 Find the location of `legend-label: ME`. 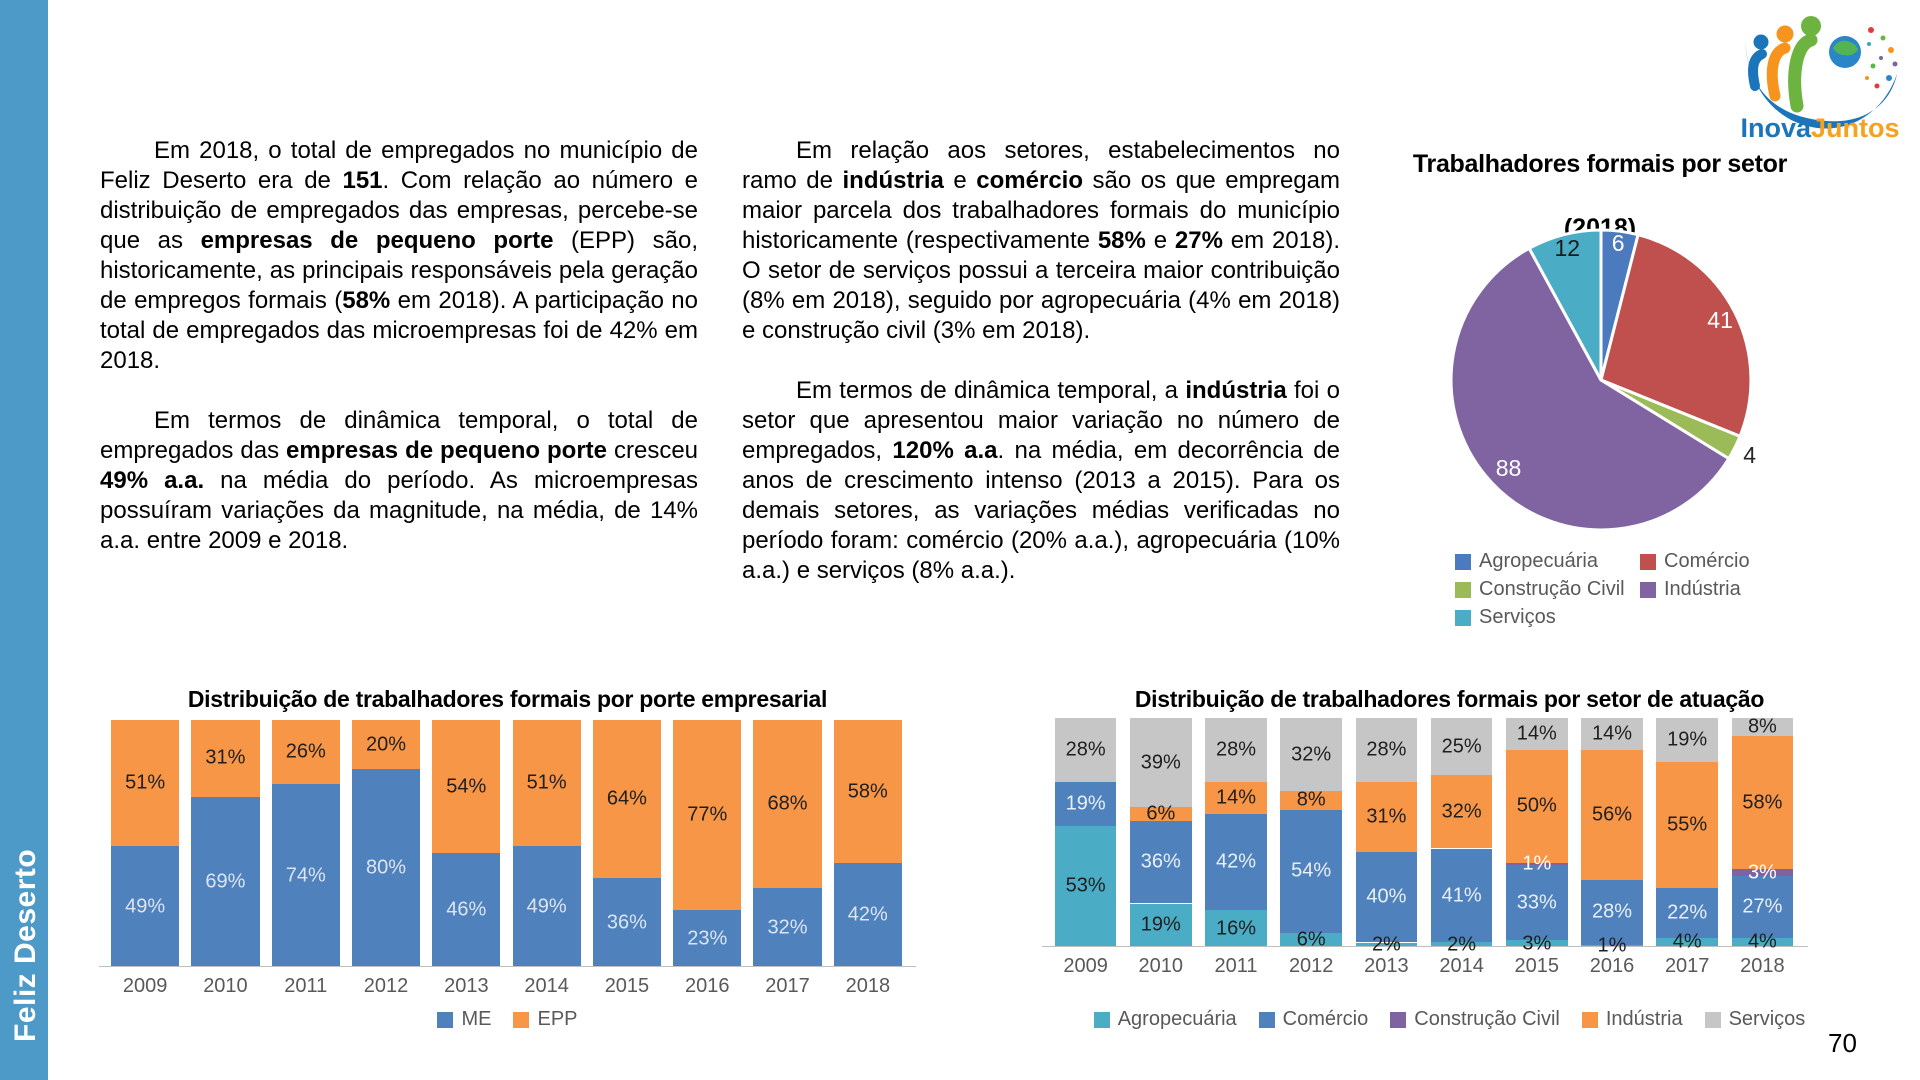

legend-label: ME is located at coordinates (476, 1019).